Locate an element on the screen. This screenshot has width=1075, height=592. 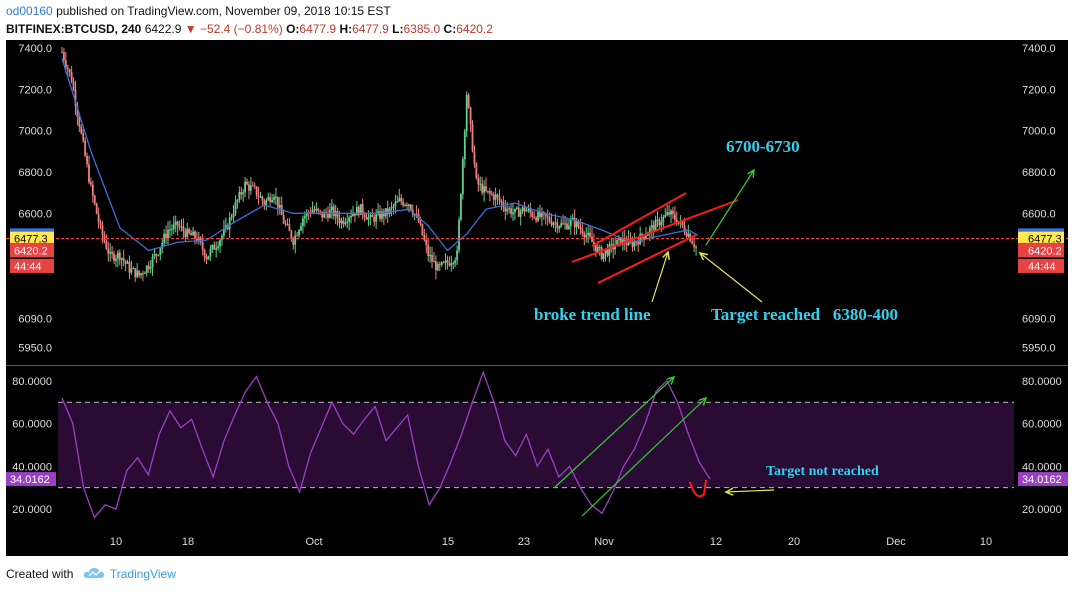
rsi-trend-arrow-upper is located at coordinates (613, 433).